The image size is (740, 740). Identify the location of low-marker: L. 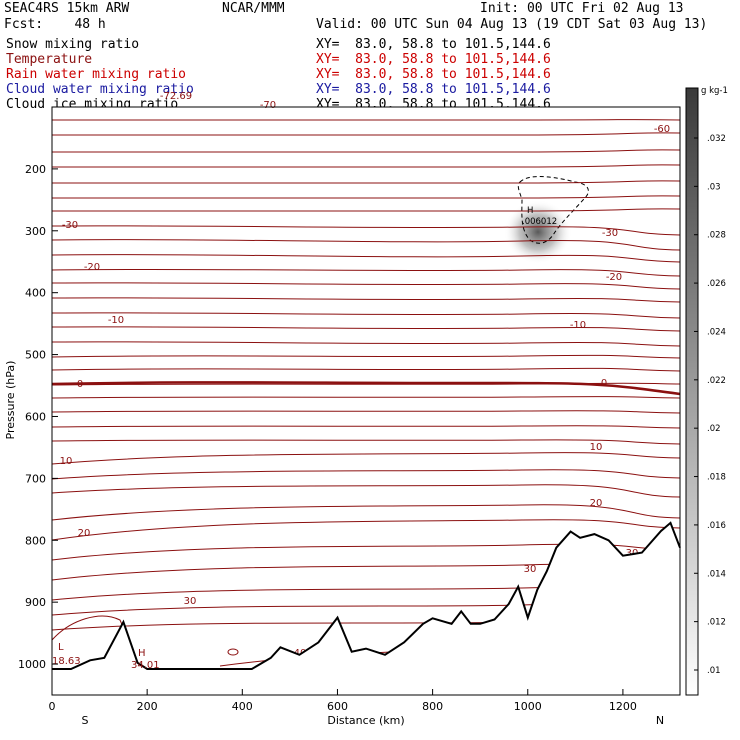
(61, 647).